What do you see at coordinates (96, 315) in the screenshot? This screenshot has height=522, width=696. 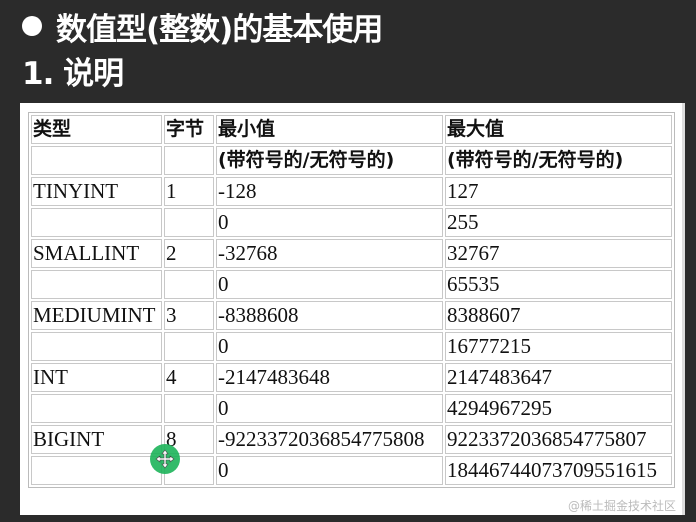 I see `table-cell: MEDIUMINT` at bounding box center [96, 315].